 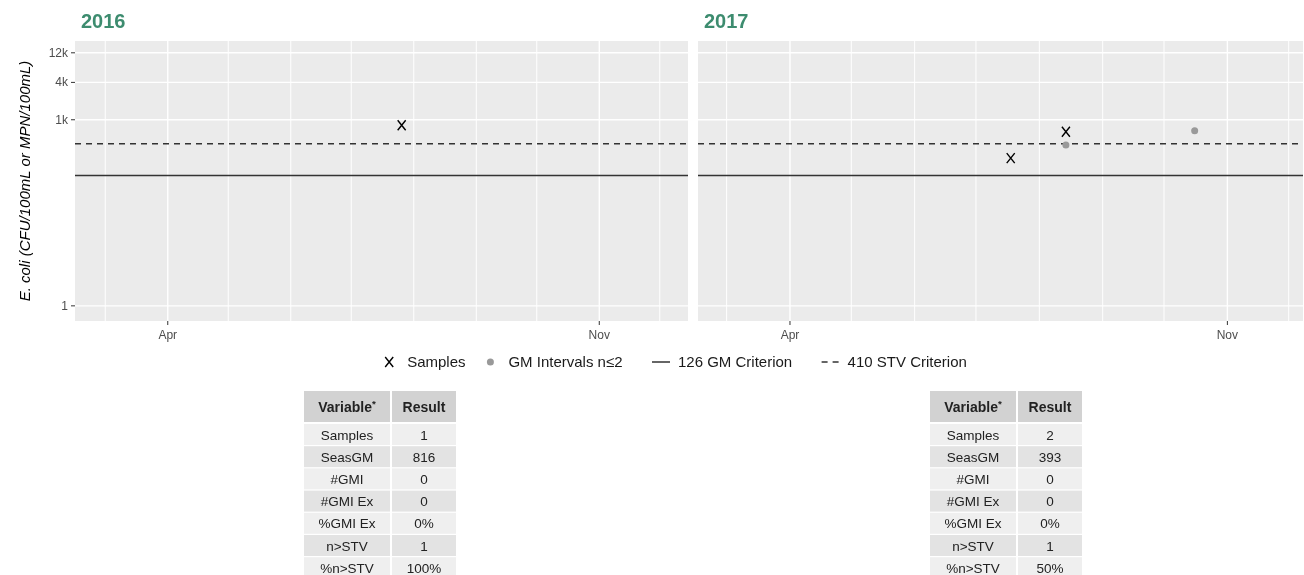 I want to click on legend-label: 410 STV Criterion, so click(x=907, y=361).